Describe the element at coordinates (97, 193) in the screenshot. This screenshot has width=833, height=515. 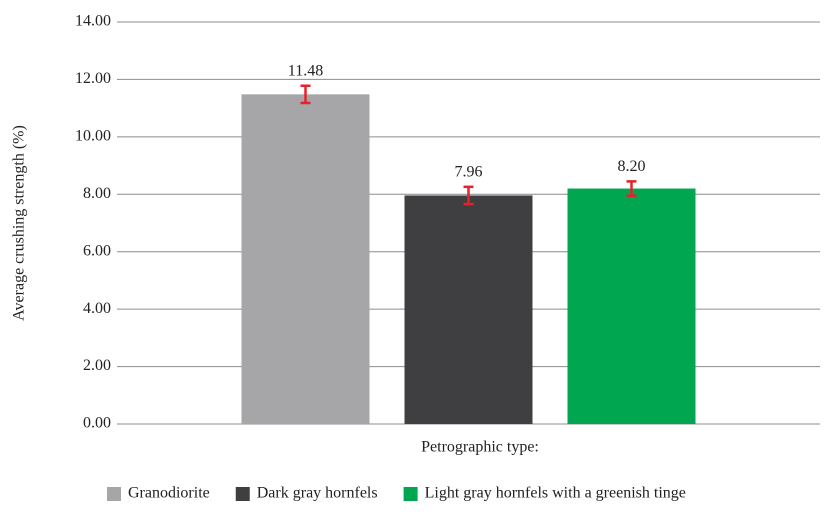
I see `y-tick-label: 8.00` at that location.